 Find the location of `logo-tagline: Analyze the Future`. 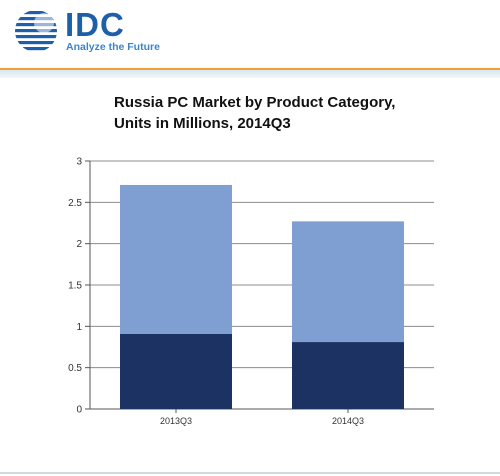

logo-tagline: Analyze the Future is located at coordinates (113, 47).